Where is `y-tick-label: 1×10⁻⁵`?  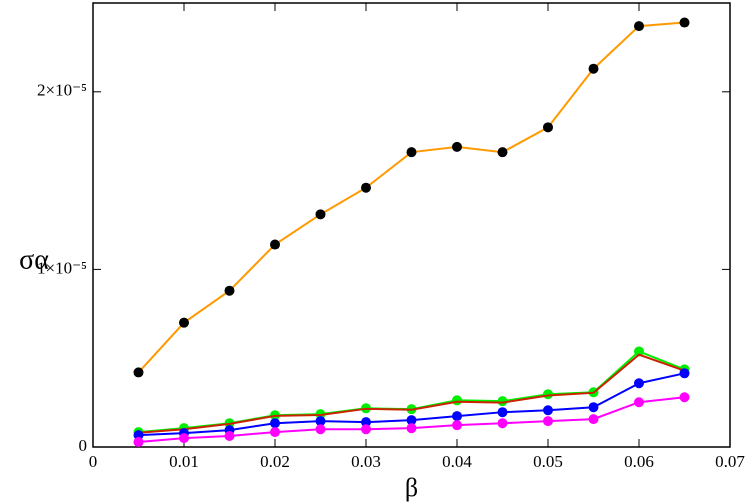
y-tick-label: 1×10⁻⁵ is located at coordinates (62, 267).